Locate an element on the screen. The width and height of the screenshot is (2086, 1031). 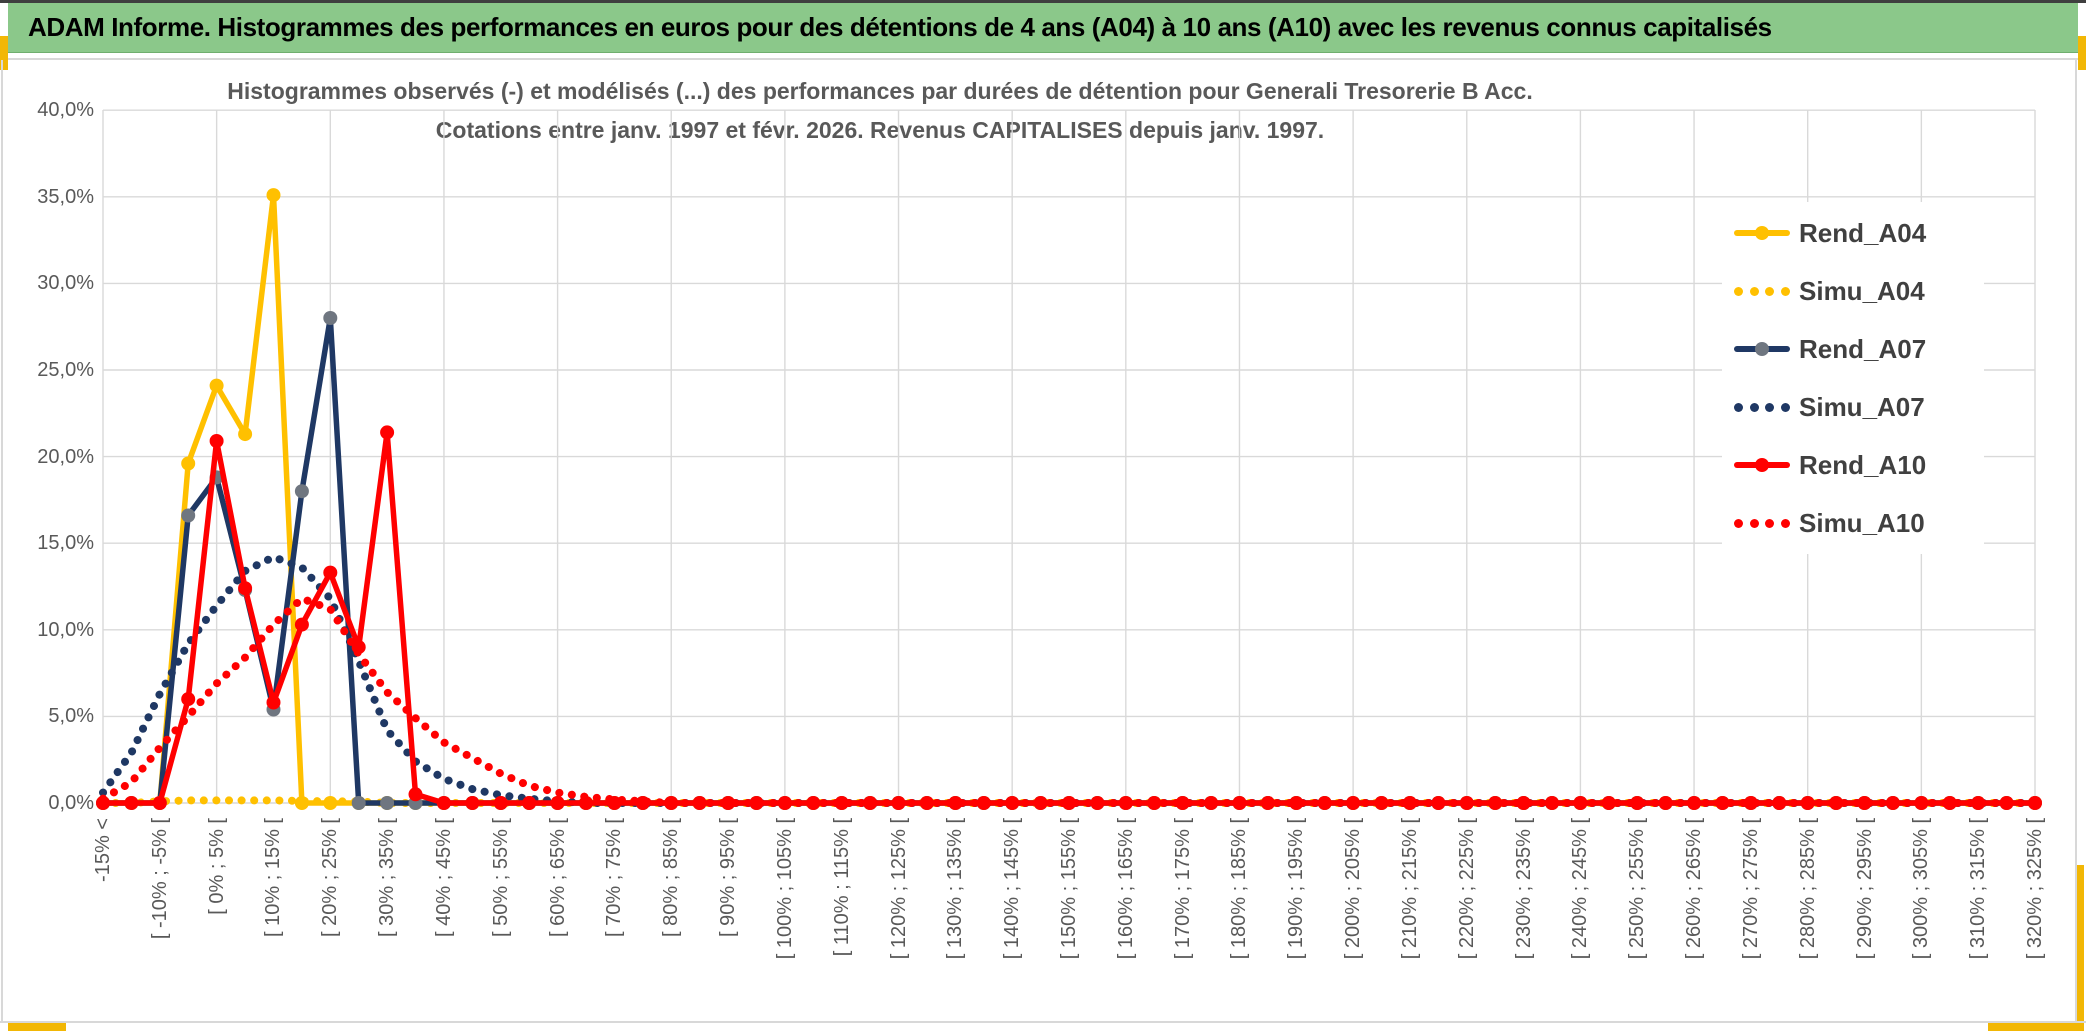
legend-item-rend-a04: Rend_A04 is located at coordinates (1853, 233).